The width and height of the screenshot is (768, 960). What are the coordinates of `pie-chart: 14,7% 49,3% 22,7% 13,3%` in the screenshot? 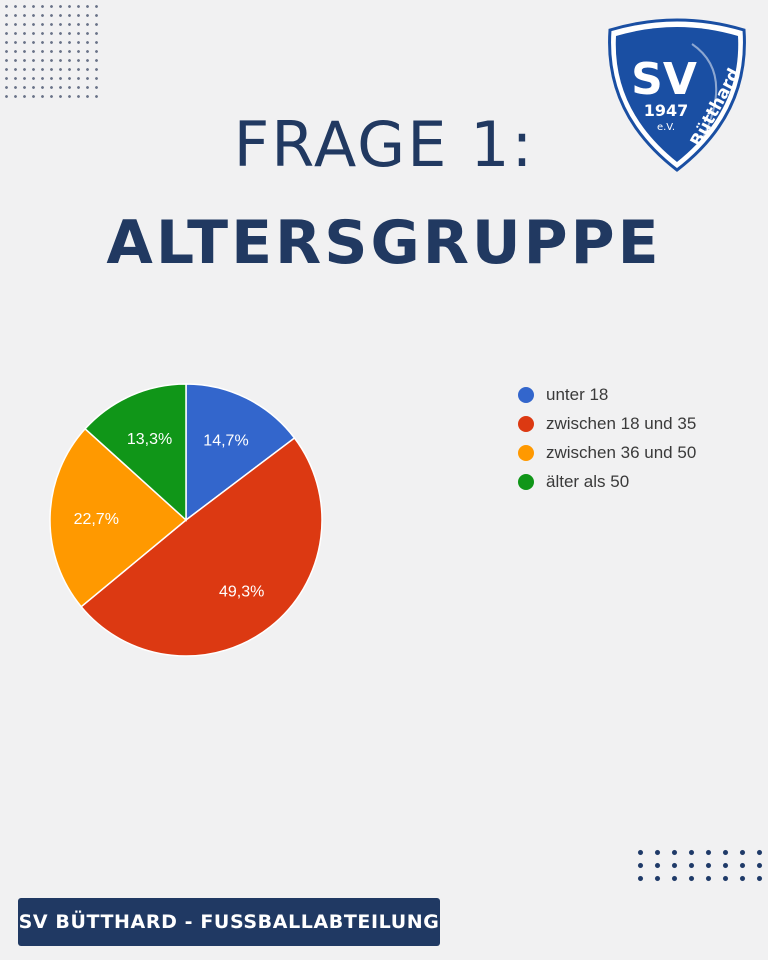 It's located at (186, 520).